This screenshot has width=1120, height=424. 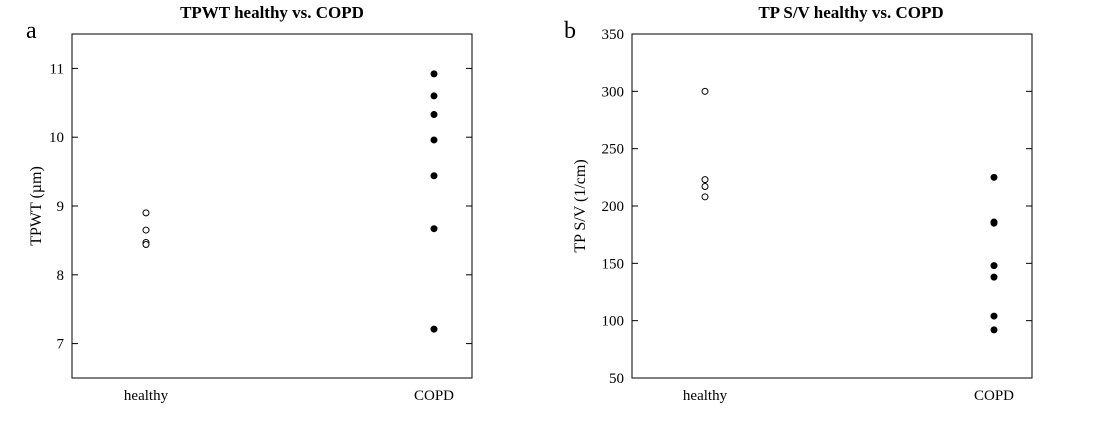 What do you see at coordinates (56, 138) in the screenshot?
I see `y-tick-label: 10` at bounding box center [56, 138].